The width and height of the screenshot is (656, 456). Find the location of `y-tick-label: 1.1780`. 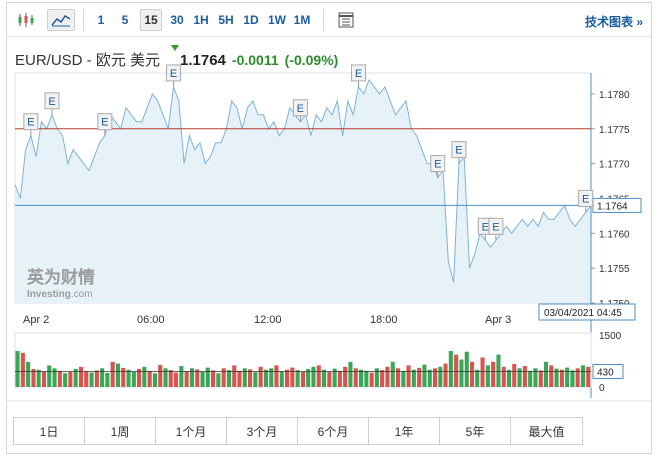

y-tick-label: 1.1780 is located at coordinates (614, 95).